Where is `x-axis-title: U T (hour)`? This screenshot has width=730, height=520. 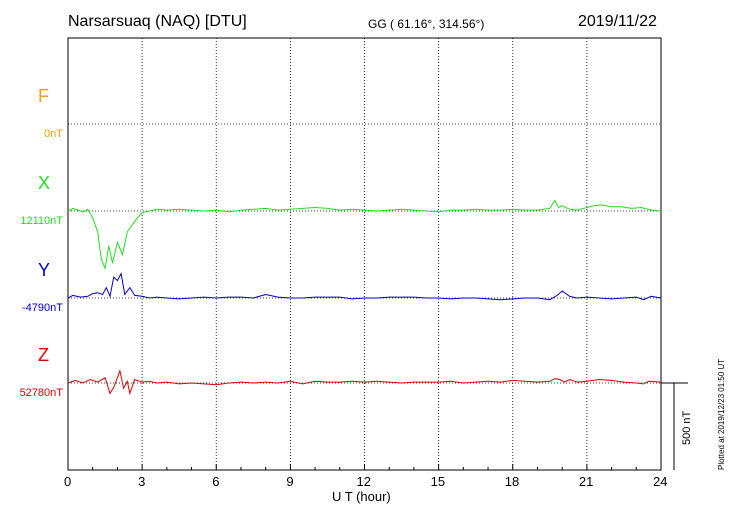 x-axis-title: U T (hour) is located at coordinates (361, 496).